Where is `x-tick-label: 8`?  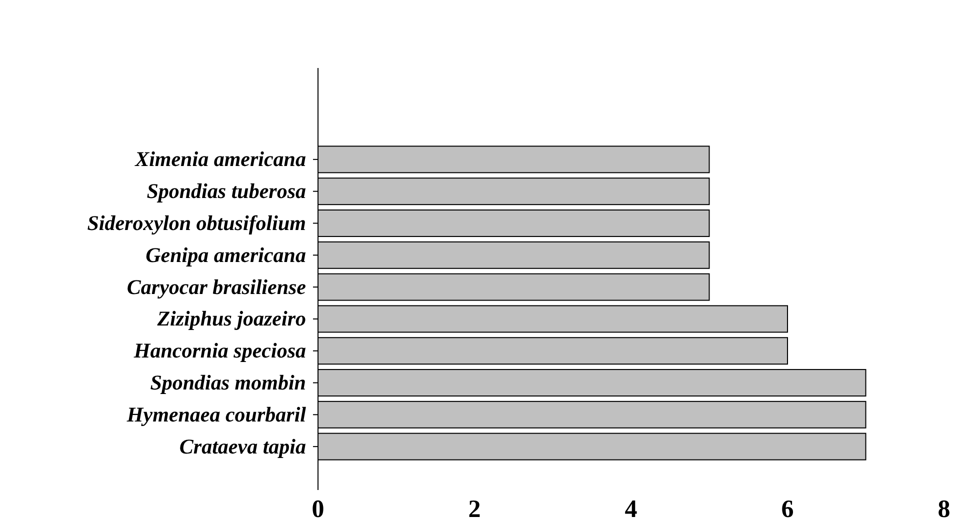 x-tick-label: 8 is located at coordinates (944, 509).